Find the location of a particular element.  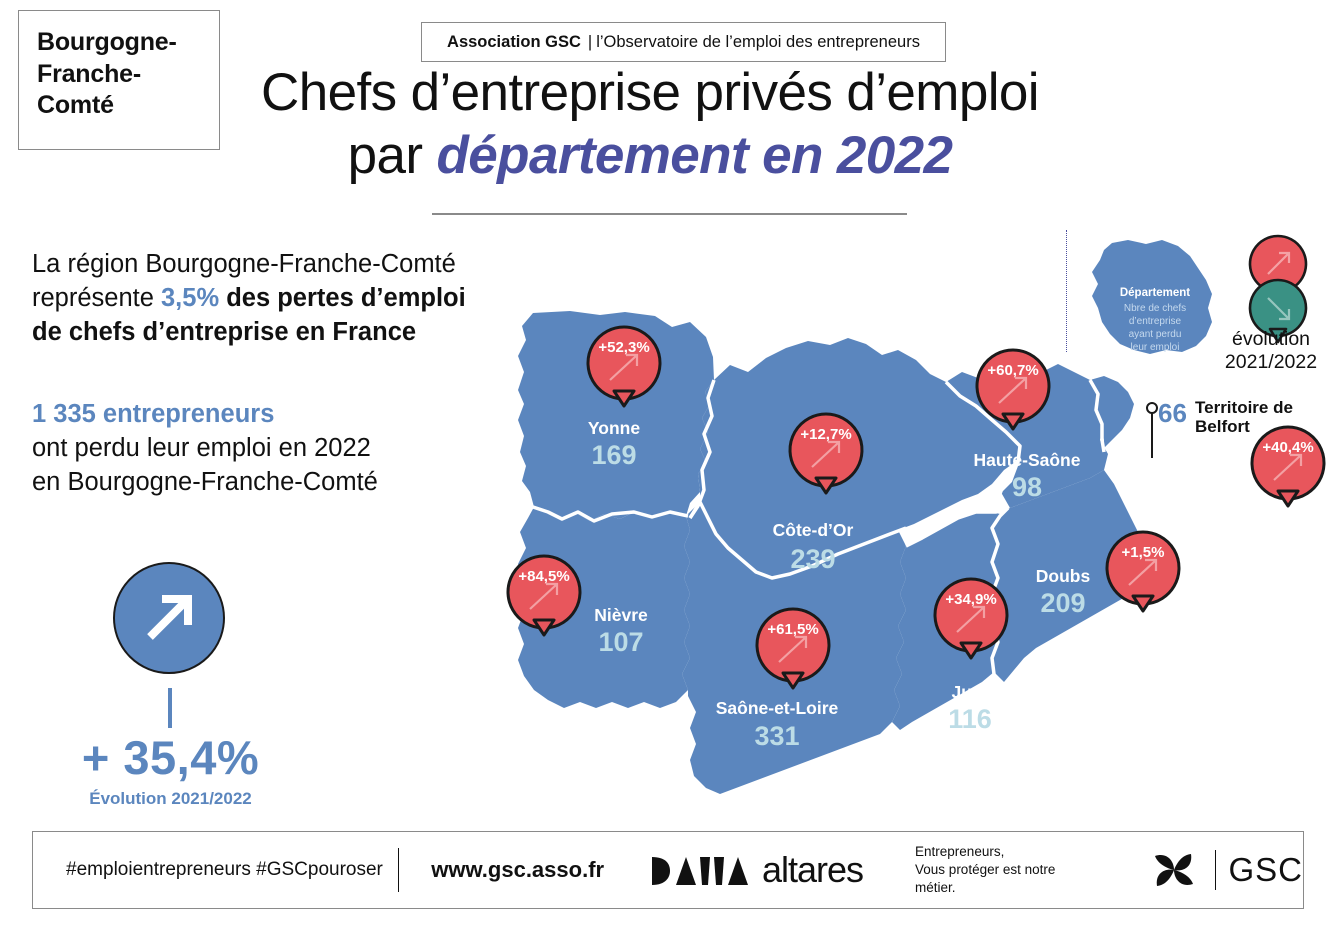

title-line-2: par département en 2022 is located at coordinates (650, 156).